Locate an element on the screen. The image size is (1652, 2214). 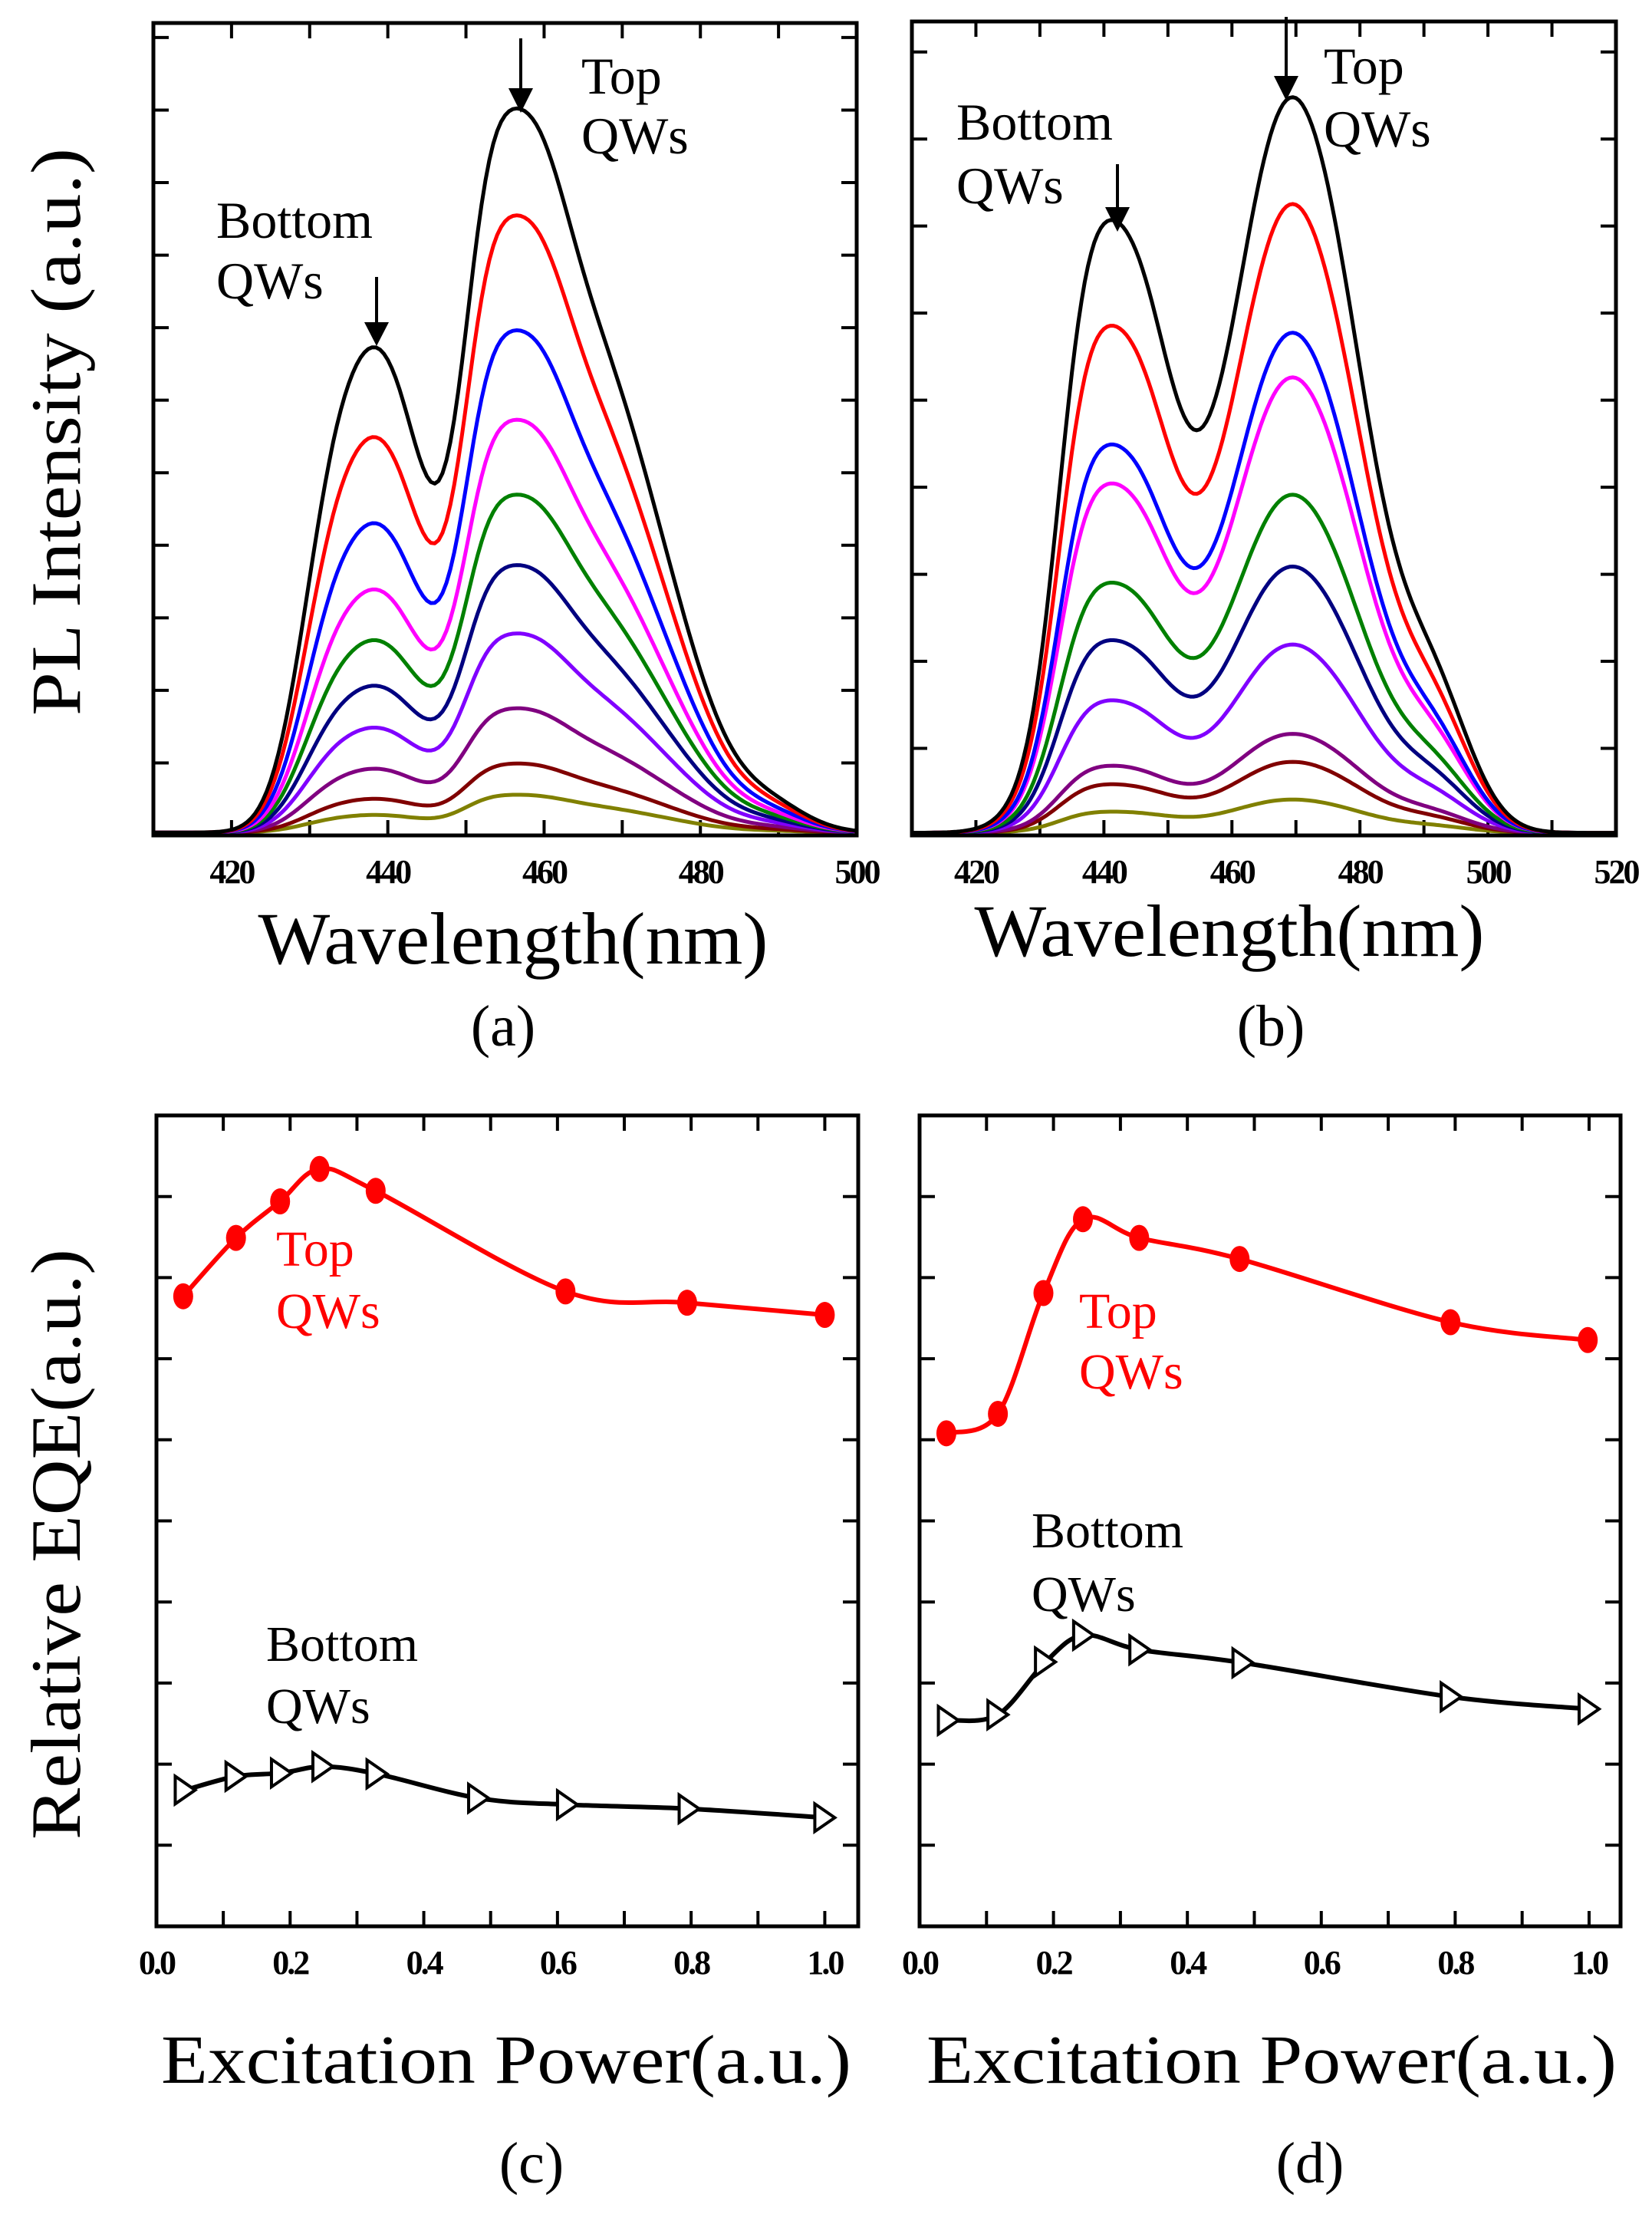
annotation-top-qws-d-line2: QWs is located at coordinates (1131, 1372).